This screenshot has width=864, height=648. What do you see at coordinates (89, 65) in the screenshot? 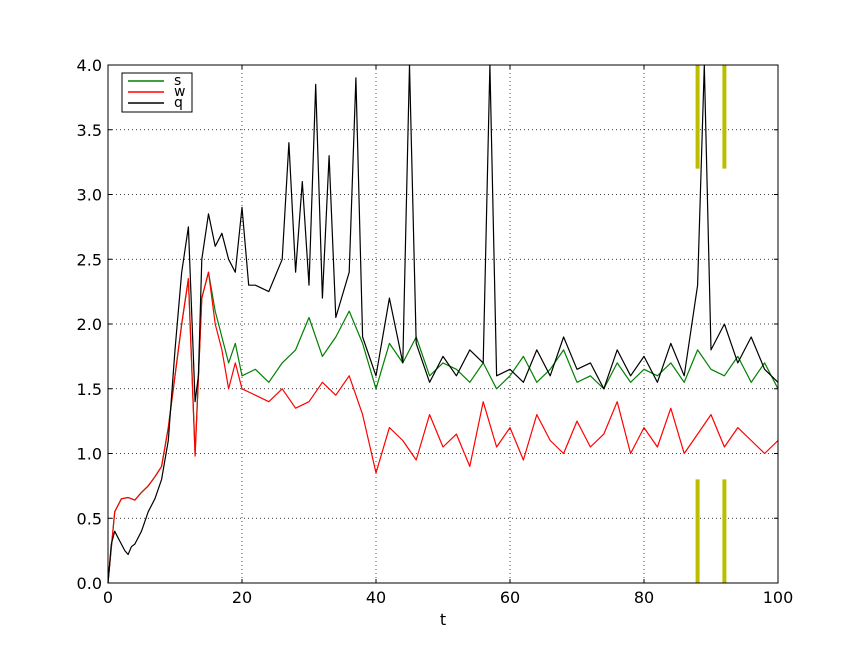
I see `y-tick-label: 4.0` at bounding box center [89, 65].